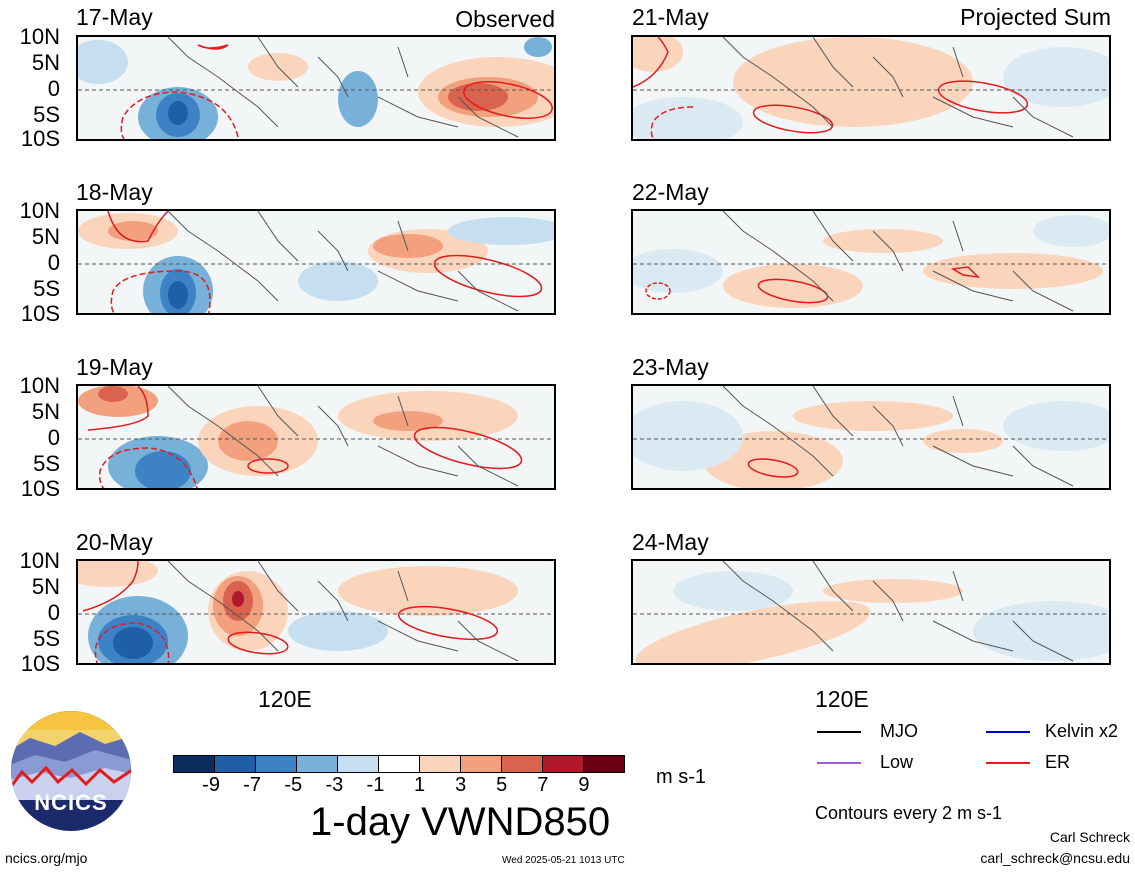 The width and height of the screenshot is (1135, 873). What do you see at coordinates (293, 785) in the screenshot?
I see `colorbar-tick-label: -5` at bounding box center [293, 785].